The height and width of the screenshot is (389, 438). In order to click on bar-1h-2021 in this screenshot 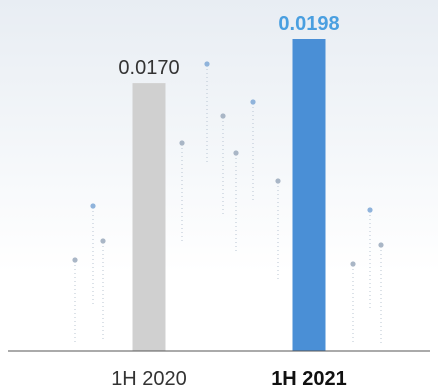, I will do `click(309, 195)`.